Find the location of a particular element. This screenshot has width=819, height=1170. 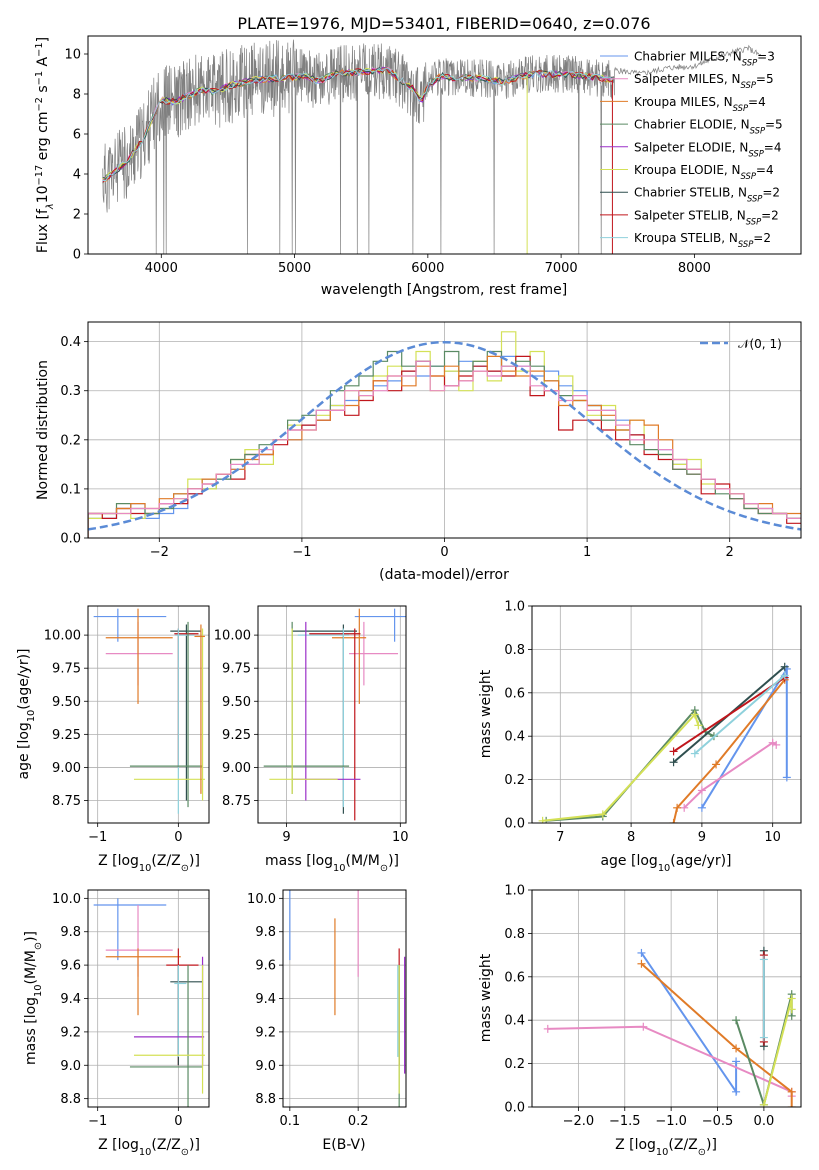

x-tick-label: 8000 is located at coordinates (694, 268).